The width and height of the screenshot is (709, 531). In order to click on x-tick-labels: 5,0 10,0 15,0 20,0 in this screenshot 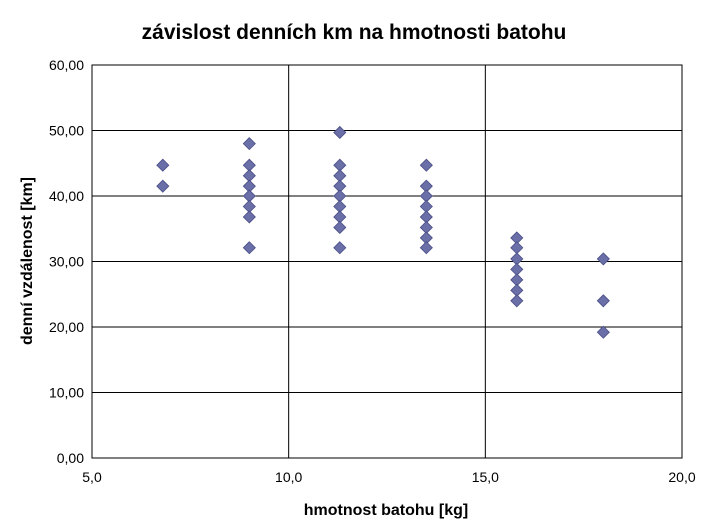, I will do `click(389, 477)`.